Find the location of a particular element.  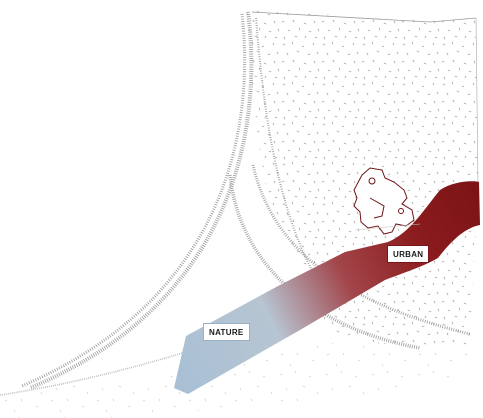

urban-terrain-border is located at coordinates (364, 17).